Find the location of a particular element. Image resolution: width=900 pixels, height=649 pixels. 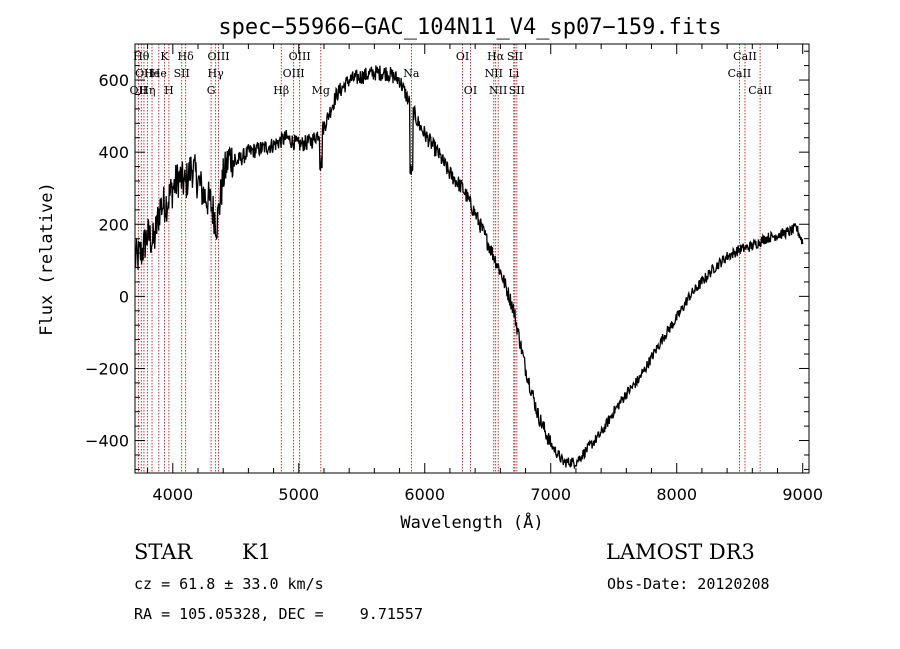

ra-dec-coordinates: RA = 105.05328, DEC = 9.71557 is located at coordinates (278, 614).